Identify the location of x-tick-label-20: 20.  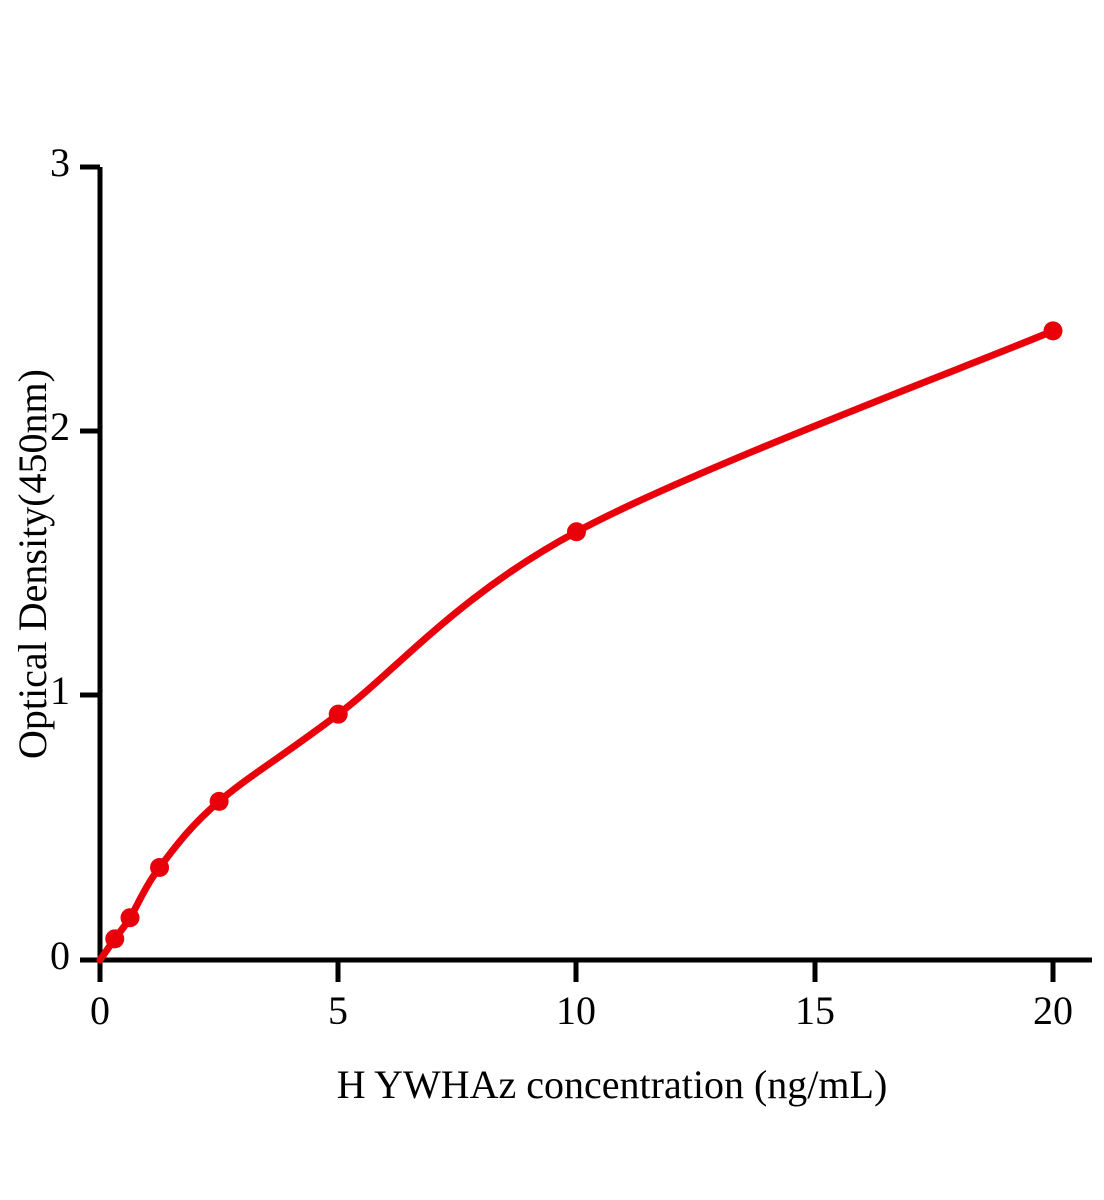
(1053, 1010).